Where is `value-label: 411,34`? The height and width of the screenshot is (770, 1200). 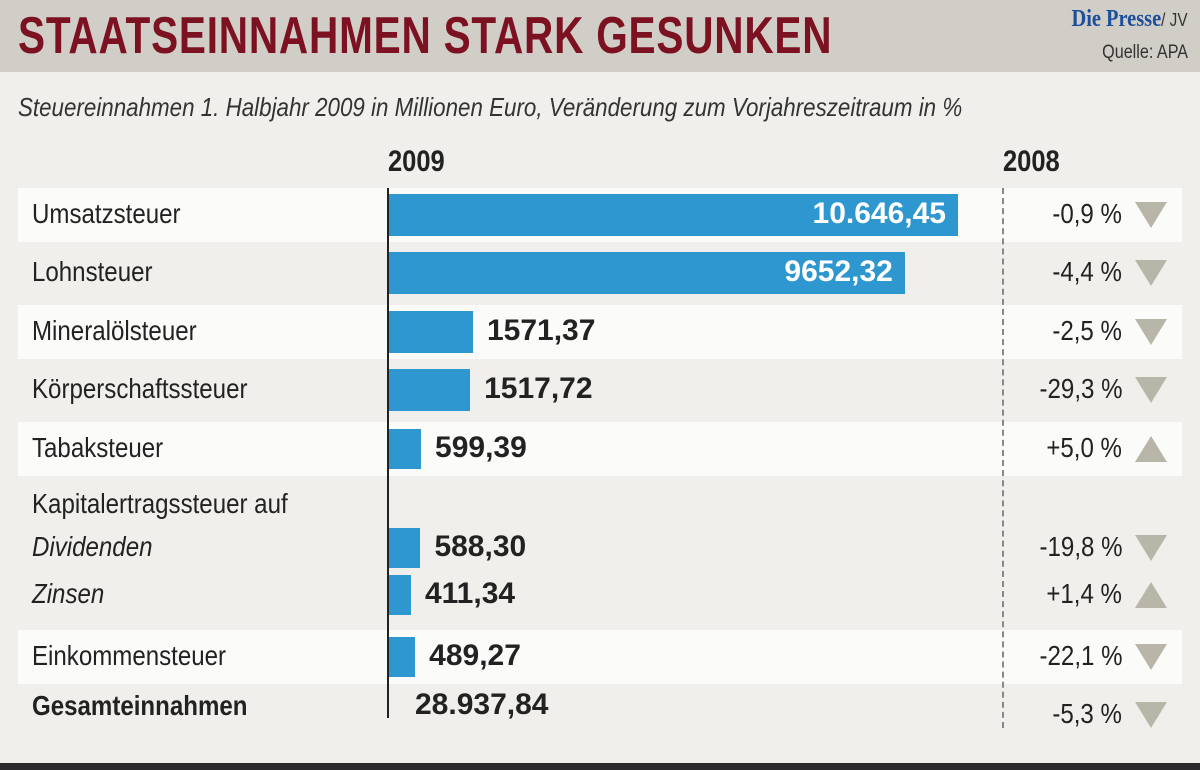 value-label: 411,34 is located at coordinates (470, 593).